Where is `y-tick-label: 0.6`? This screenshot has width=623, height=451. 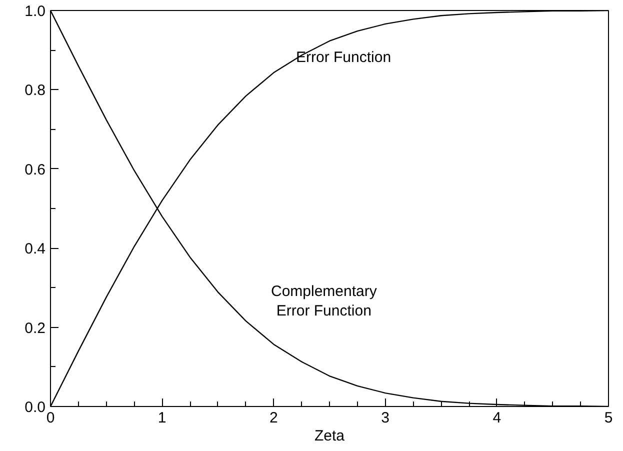 y-tick-label: 0.6 is located at coordinates (35, 169).